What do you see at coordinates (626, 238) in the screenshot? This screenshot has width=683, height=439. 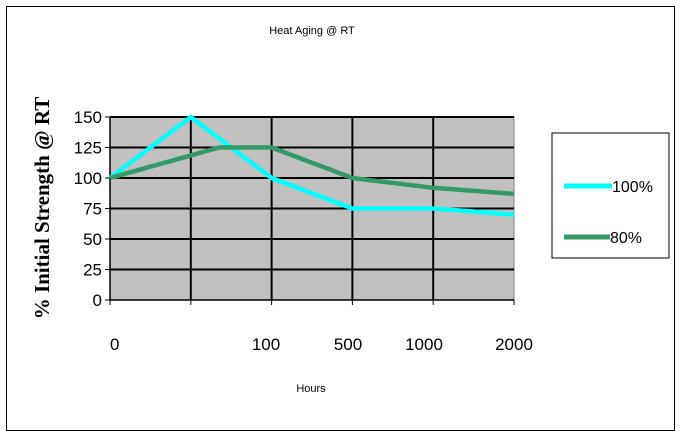 I see `legend-label-80: 80%` at bounding box center [626, 238].